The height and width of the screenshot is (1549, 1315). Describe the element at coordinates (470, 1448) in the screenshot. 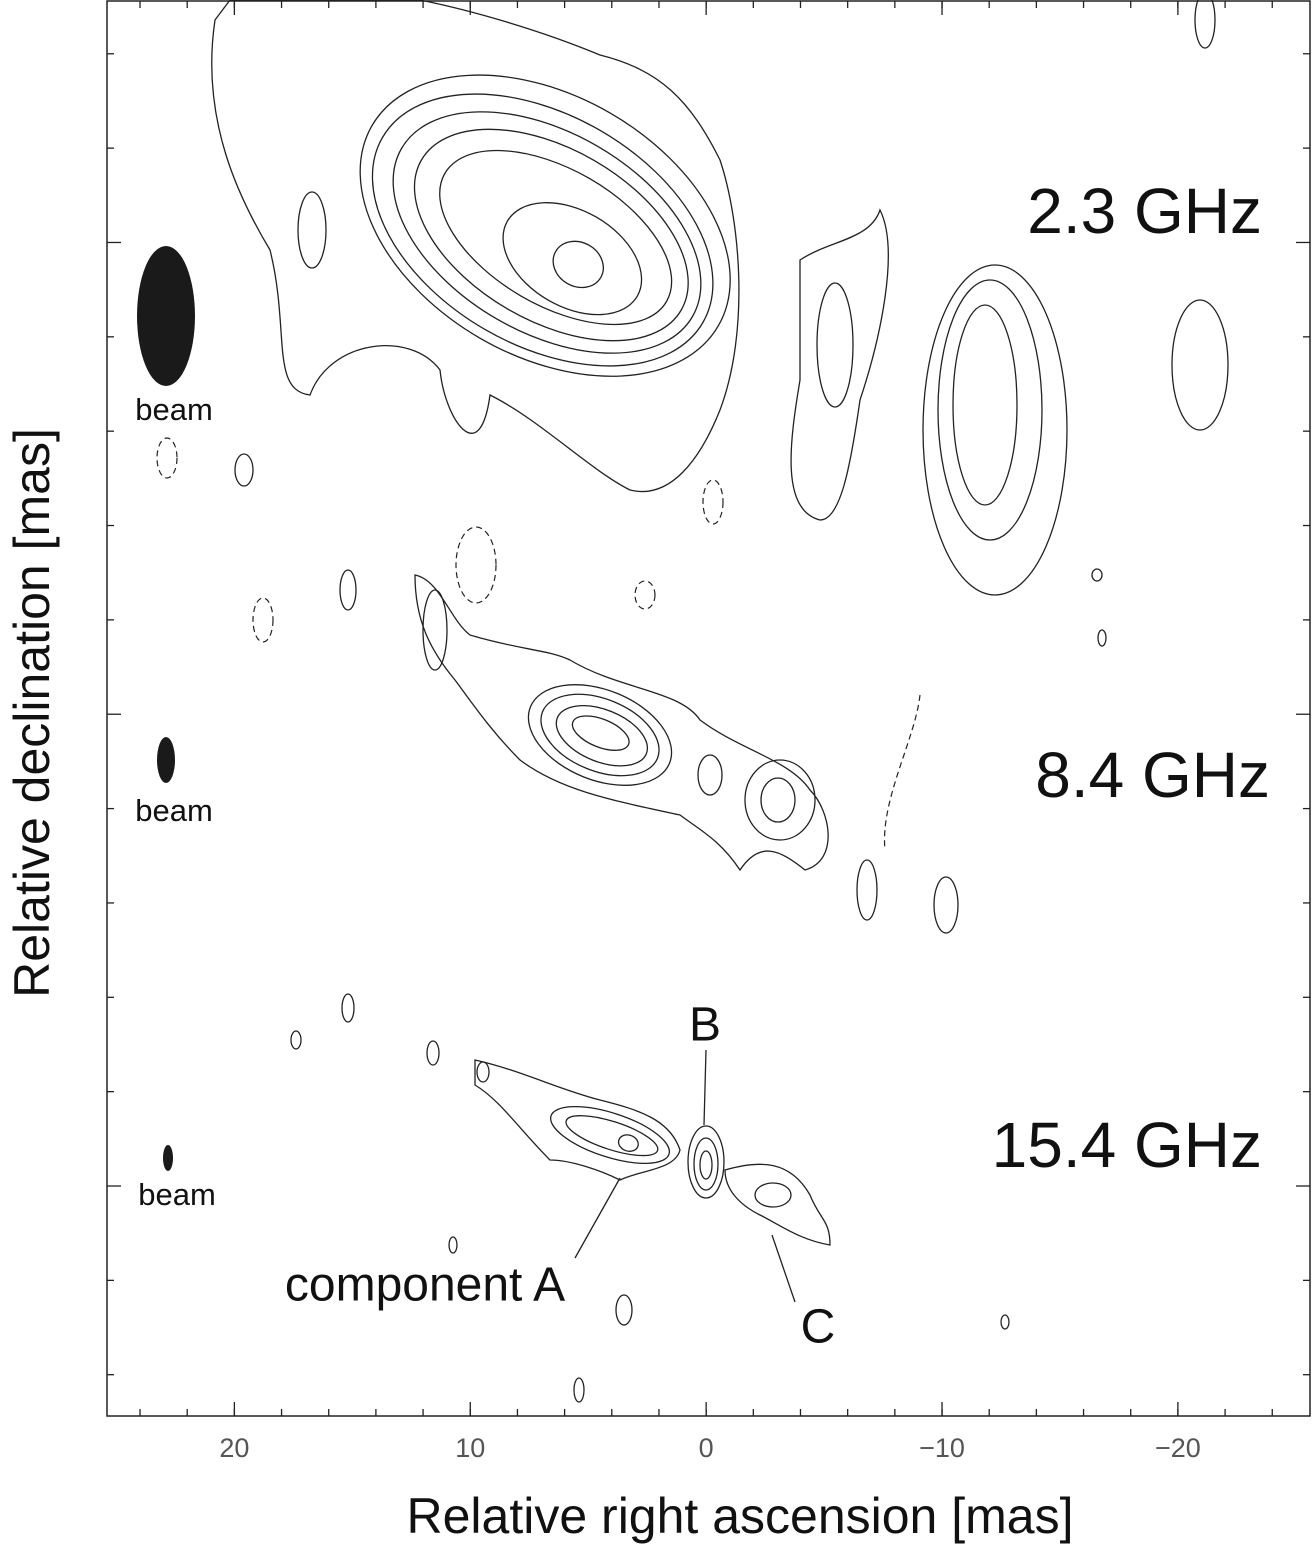

I see `x-tick-label: 10` at that location.